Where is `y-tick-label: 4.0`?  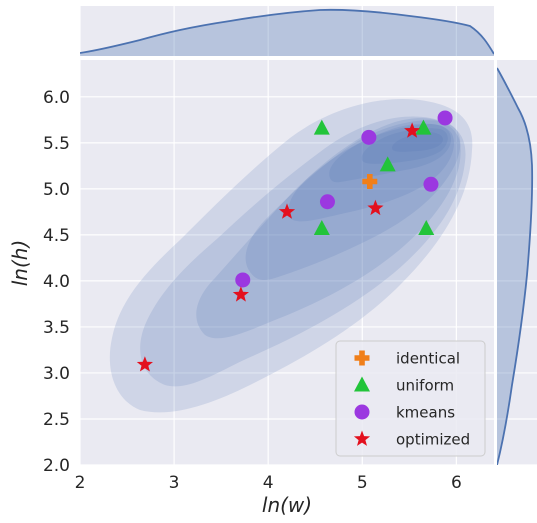 y-tick-label: 4.0 is located at coordinates (56, 282).